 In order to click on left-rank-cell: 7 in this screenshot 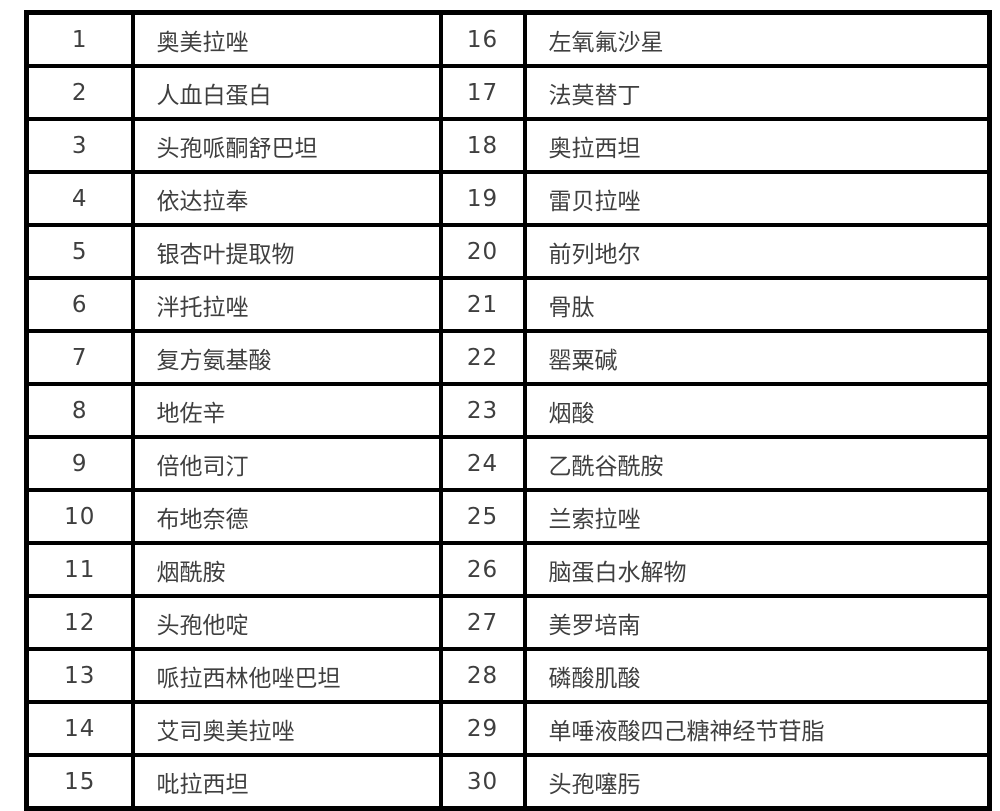, I will do `click(79, 357)`.